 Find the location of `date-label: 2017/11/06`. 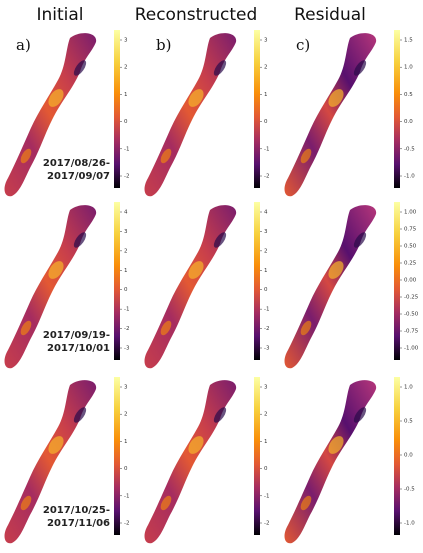

date-label: 2017/11/06 is located at coordinates (78, 523).